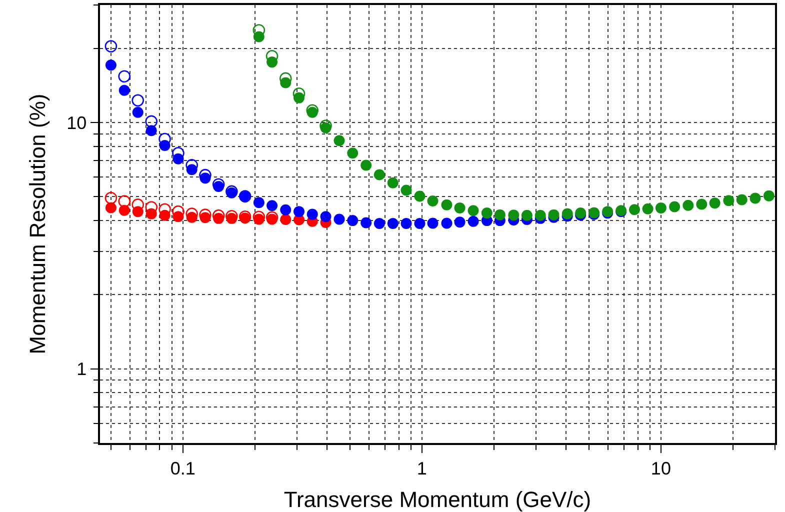 This screenshot has width=785, height=512. What do you see at coordinates (421, 468) in the screenshot?
I see `x-tick-label: 1` at bounding box center [421, 468].